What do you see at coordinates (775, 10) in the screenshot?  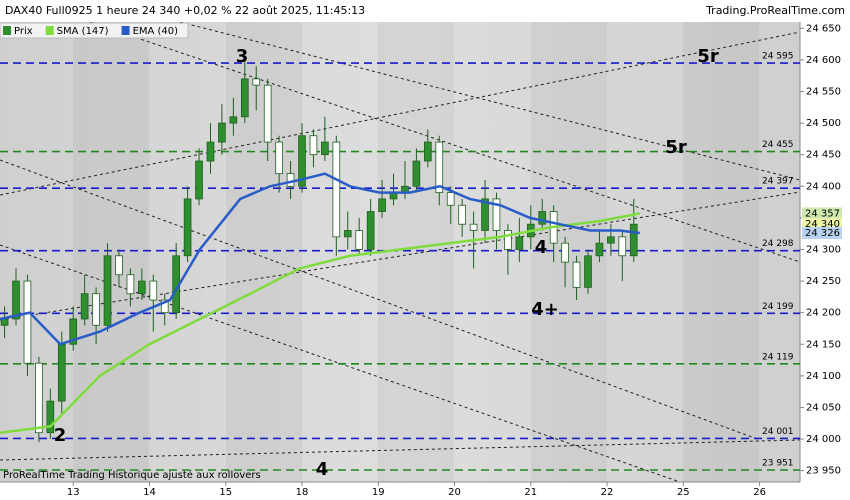 I see `source: Trading.ProRealTime.com` at bounding box center [775, 10].